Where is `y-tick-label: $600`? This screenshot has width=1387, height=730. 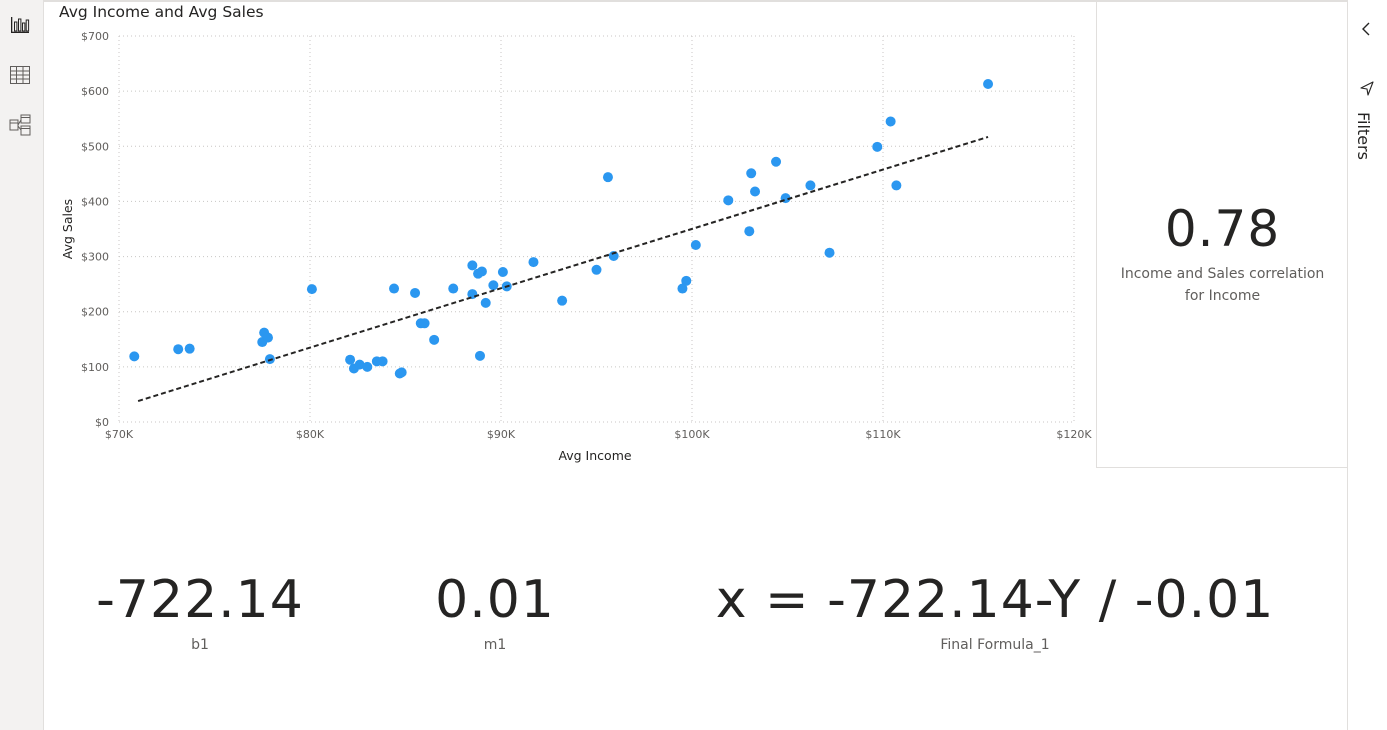
y-tick-label: $600 is located at coordinates (95, 91).